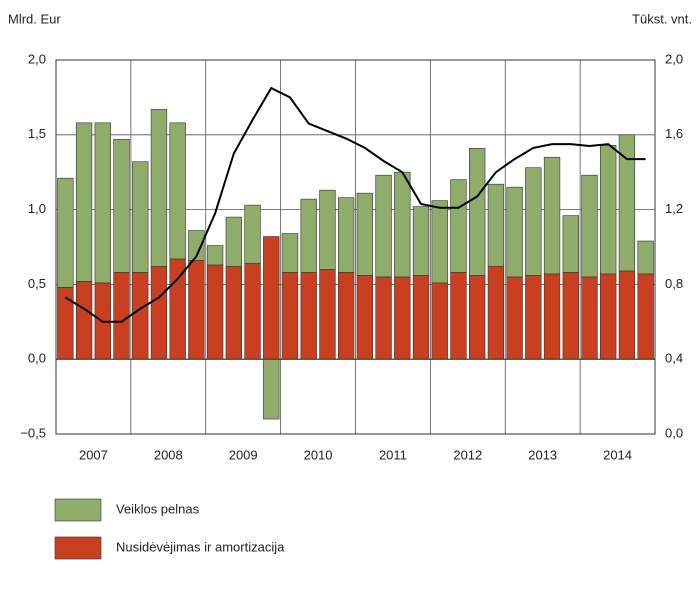  Describe the element at coordinates (200, 546) in the screenshot. I see `legend-label: Nusidėvėjimas ir amortizacija` at that location.